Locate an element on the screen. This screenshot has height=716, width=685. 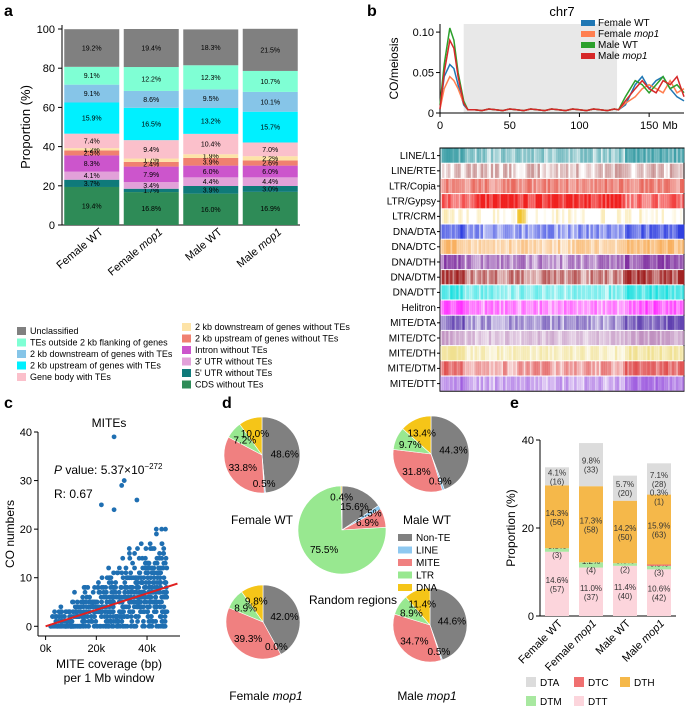
e-y-tick-label: 40 is located at coordinates (528, 441).